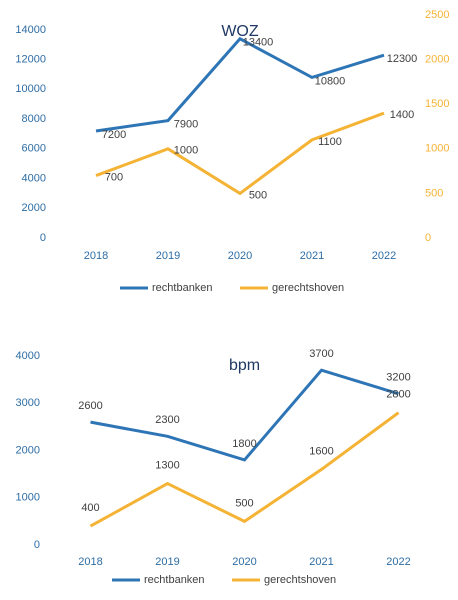 The image size is (458, 600). Describe the element at coordinates (321, 354) in the screenshot. I see `data-label: 3700` at that location.